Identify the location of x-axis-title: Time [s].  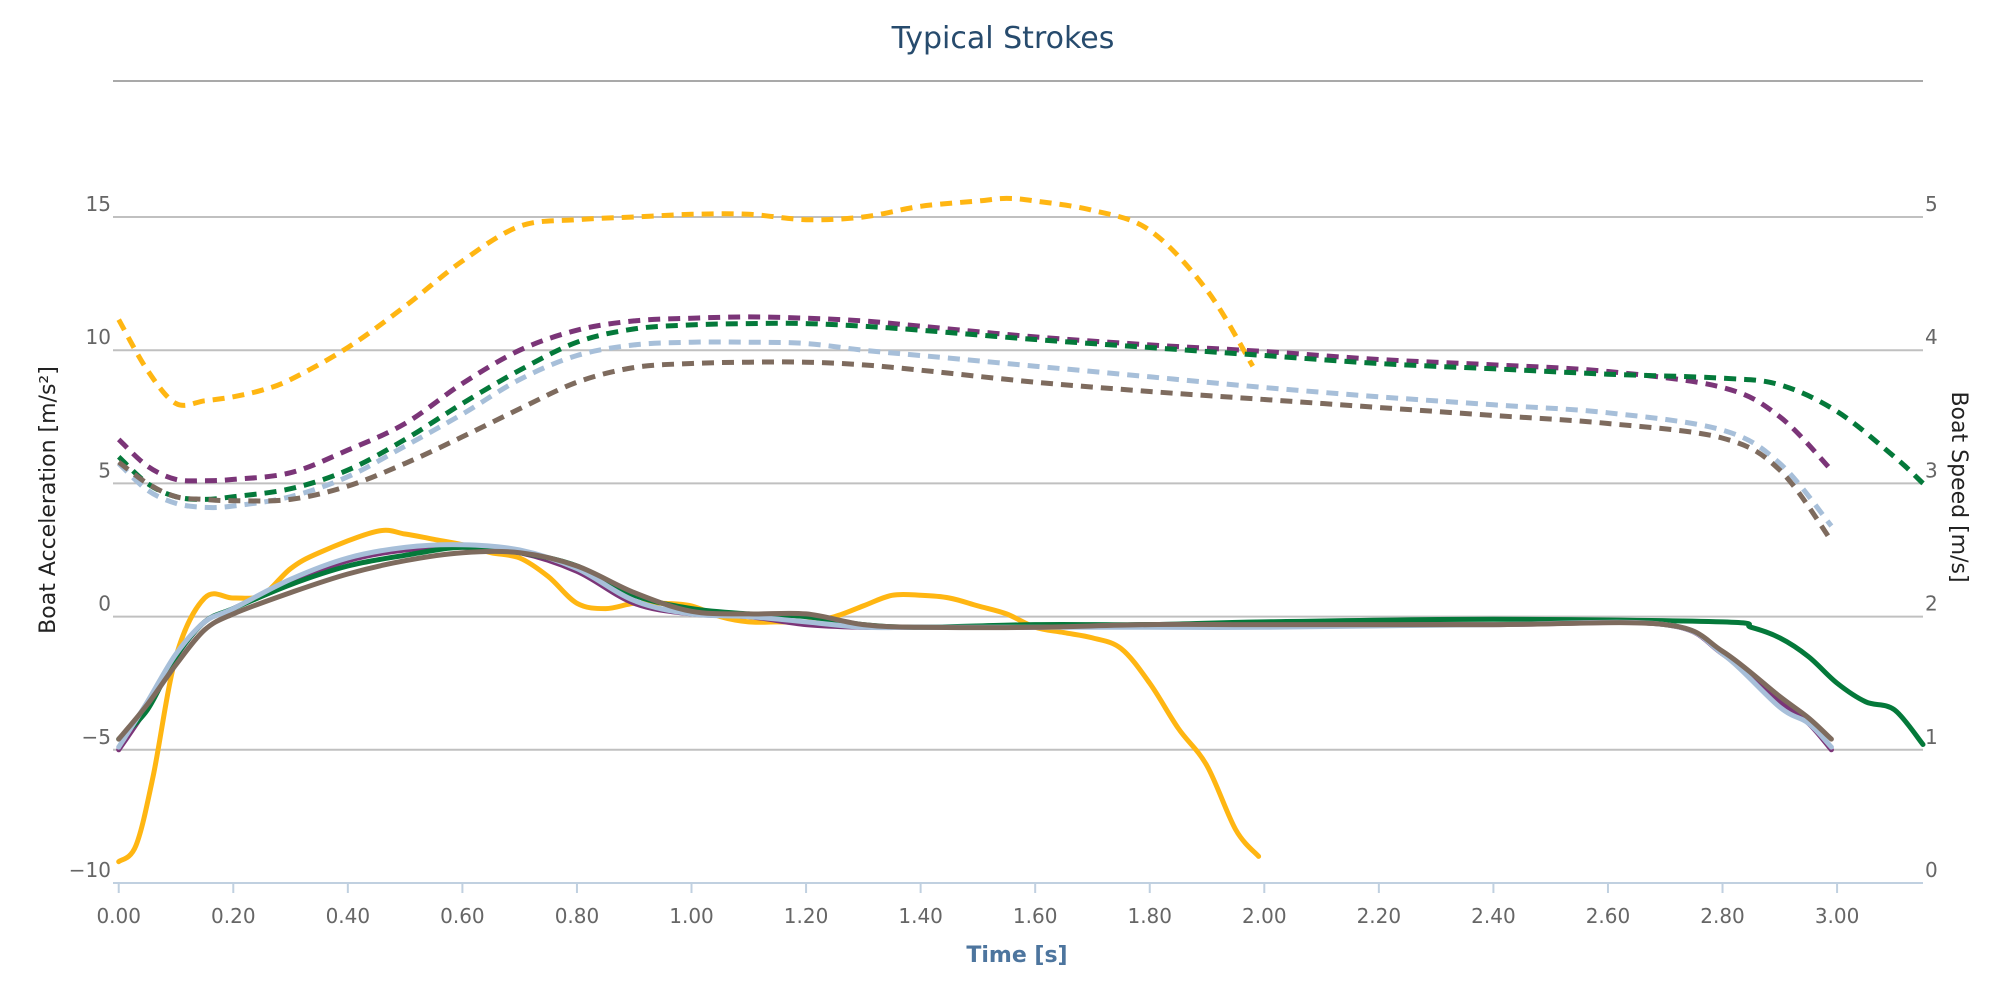
(1016, 955).